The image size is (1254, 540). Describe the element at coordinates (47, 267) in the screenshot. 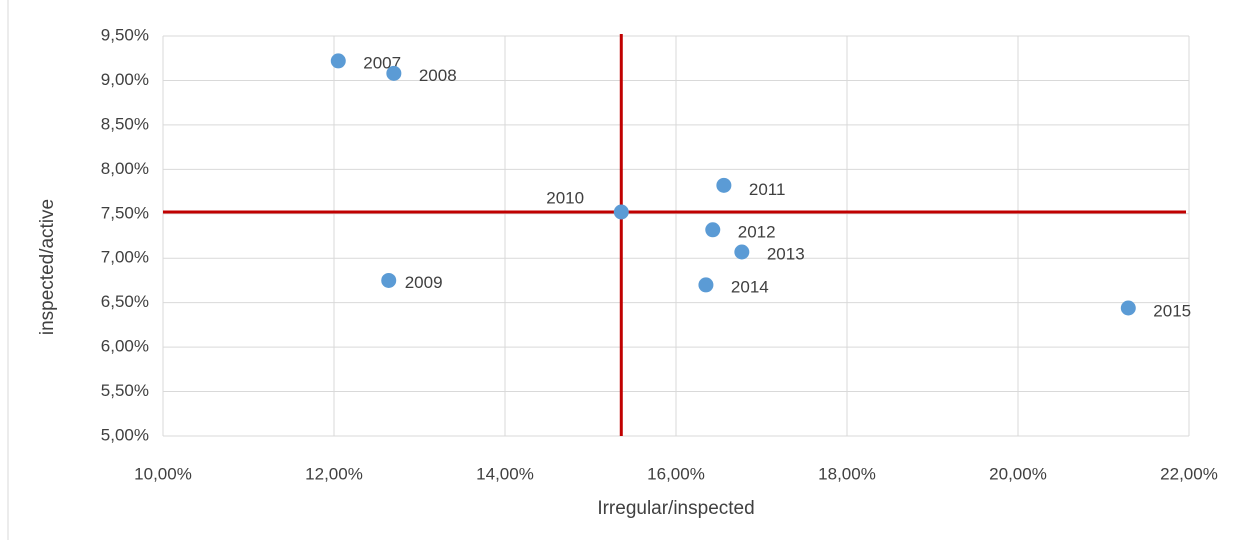

I see `y-axis-title: inspected/active` at that location.